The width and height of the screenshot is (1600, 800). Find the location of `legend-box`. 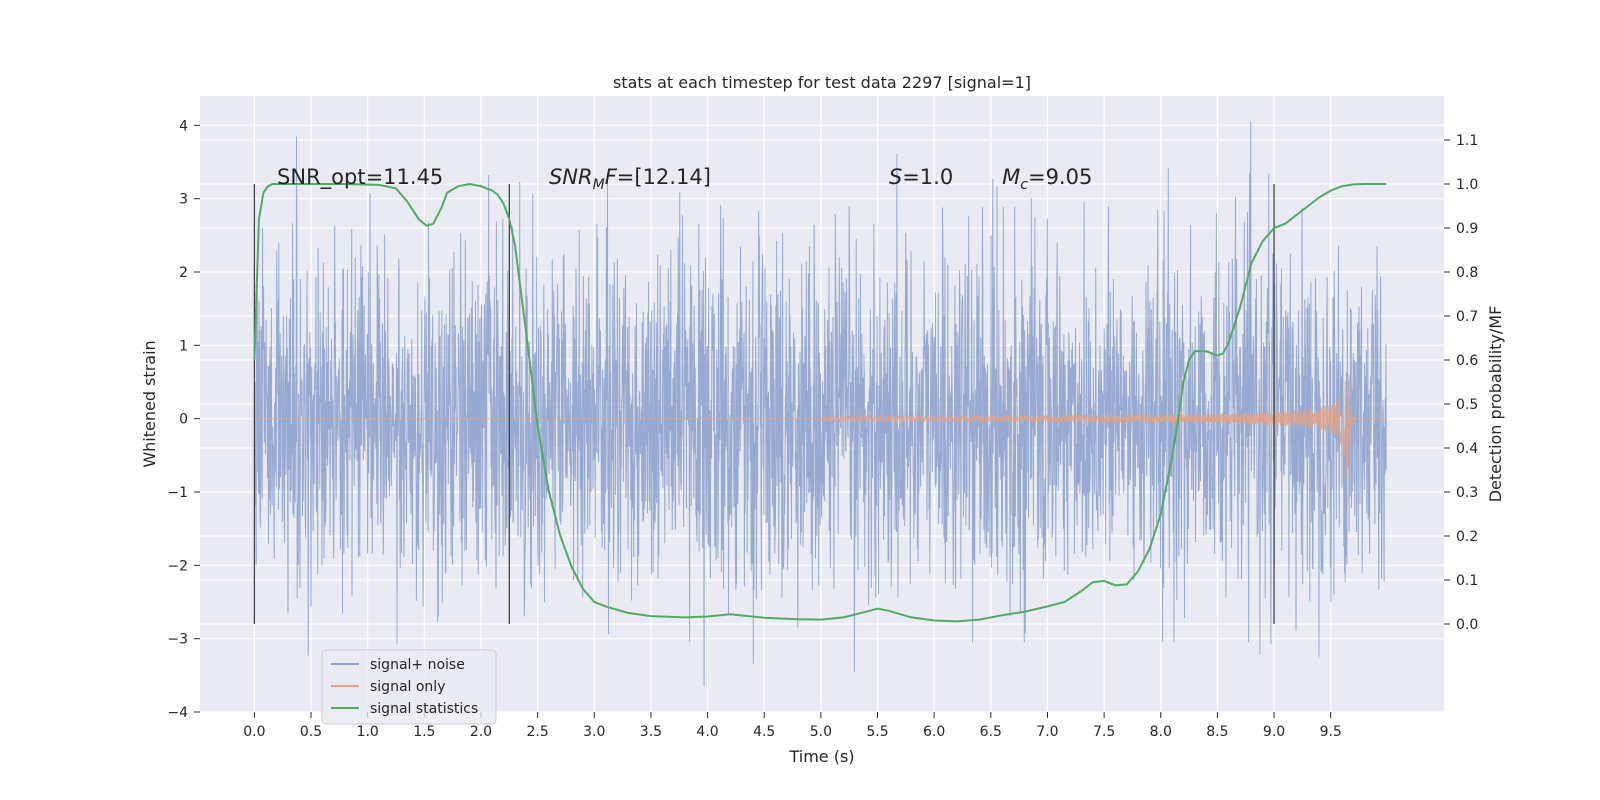

legend-box is located at coordinates (409, 687).